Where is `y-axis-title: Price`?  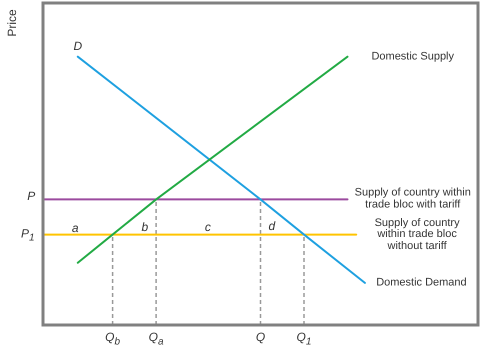
y-axis-title: Price is located at coordinates (12, 23).